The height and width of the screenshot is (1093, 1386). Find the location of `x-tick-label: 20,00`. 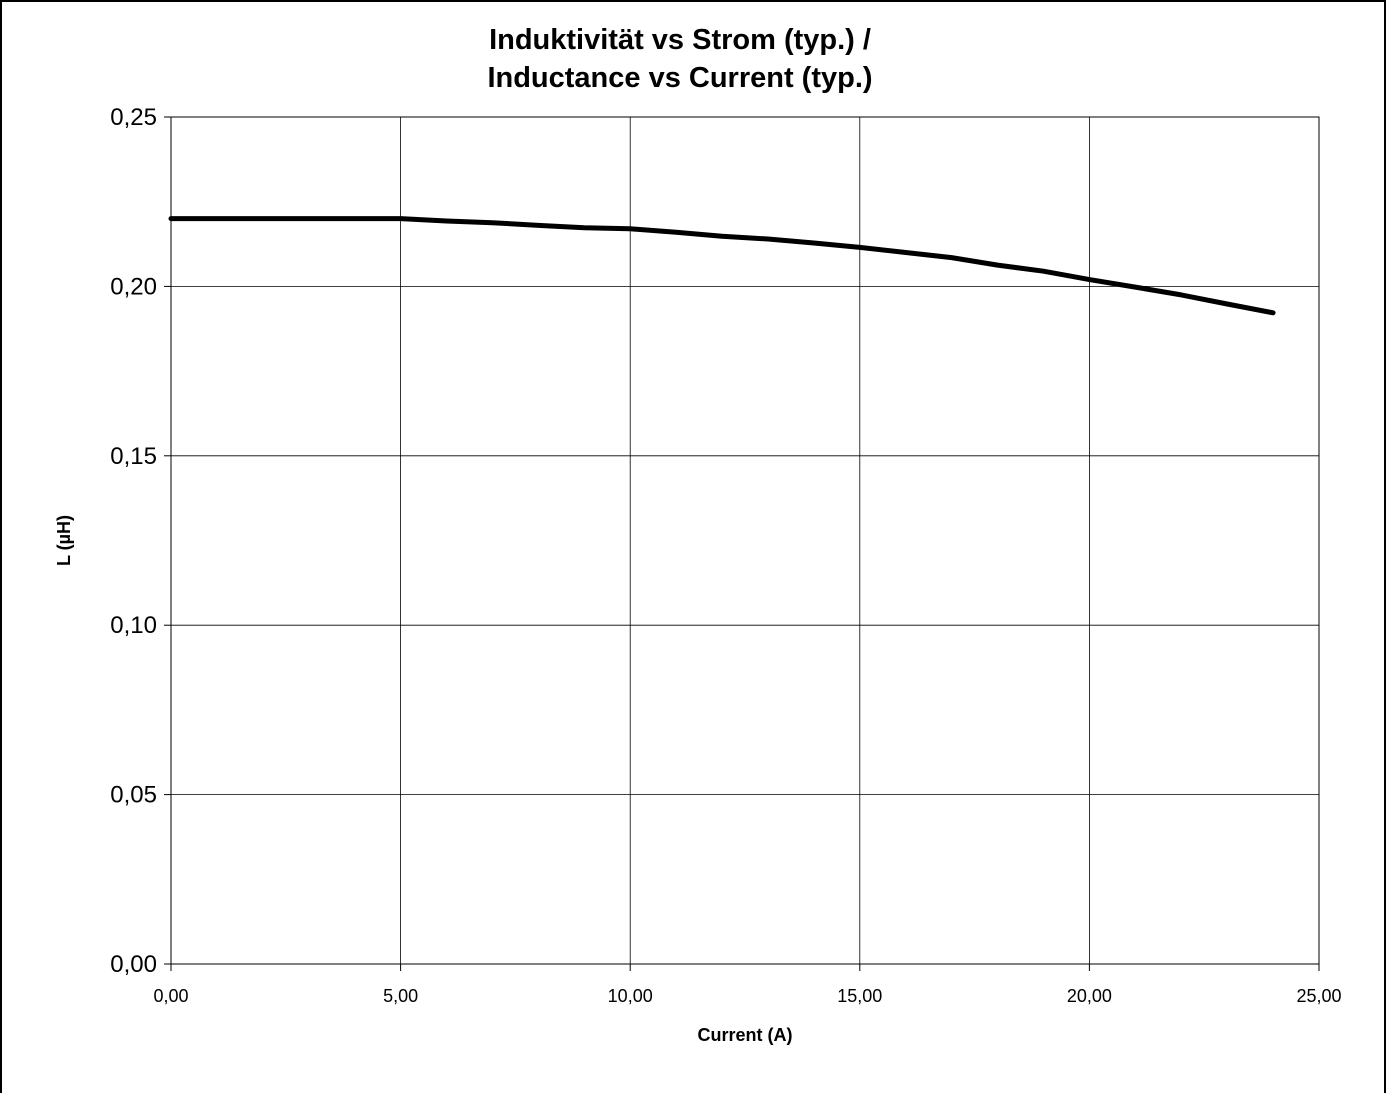

x-tick-label: 20,00 is located at coordinates (1089, 996).